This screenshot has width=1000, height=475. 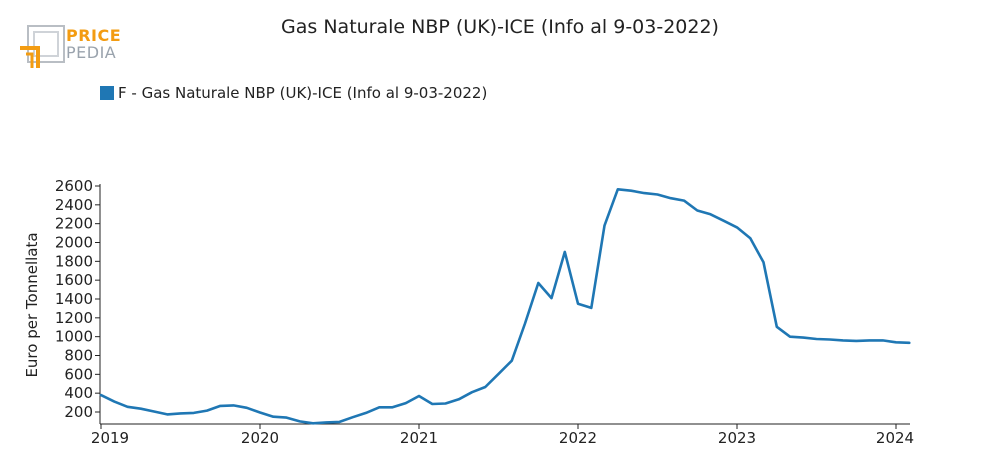 I want to click on y-tick-label: 1600, so click(x=74, y=280).